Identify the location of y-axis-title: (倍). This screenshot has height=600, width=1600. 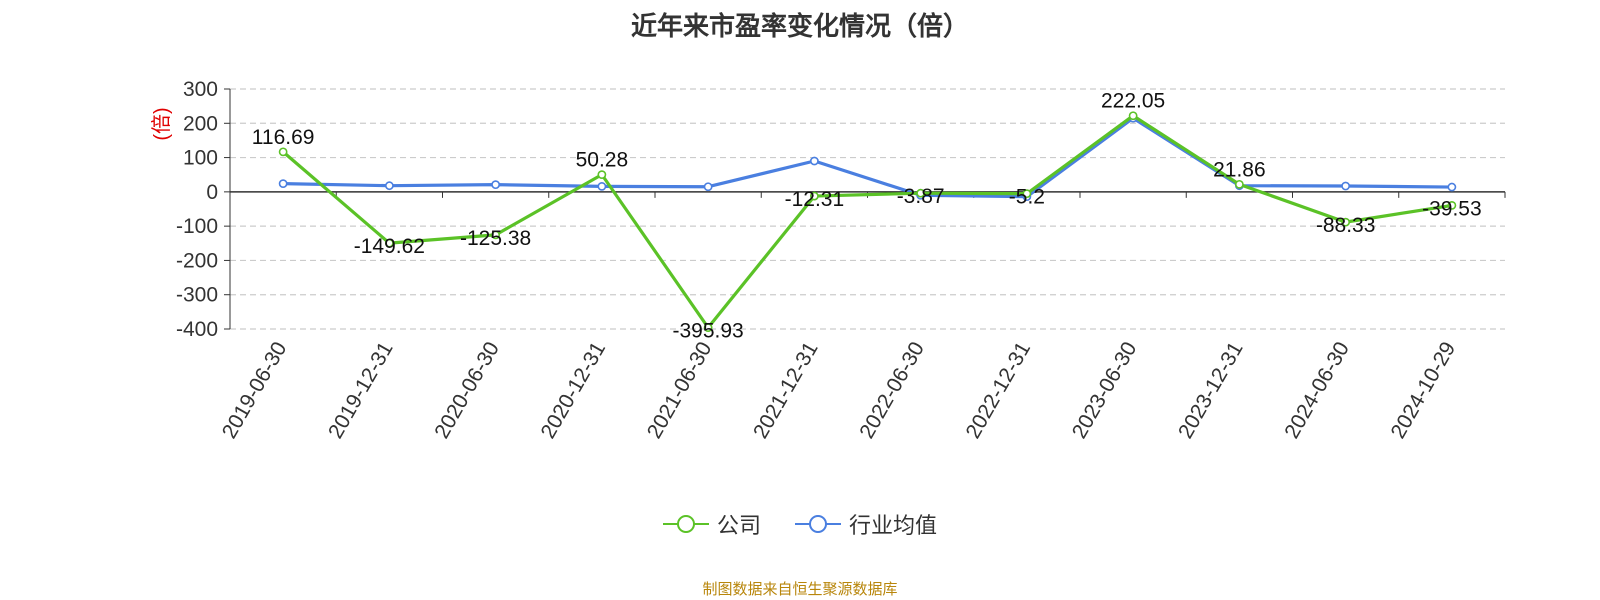
(161, 123).